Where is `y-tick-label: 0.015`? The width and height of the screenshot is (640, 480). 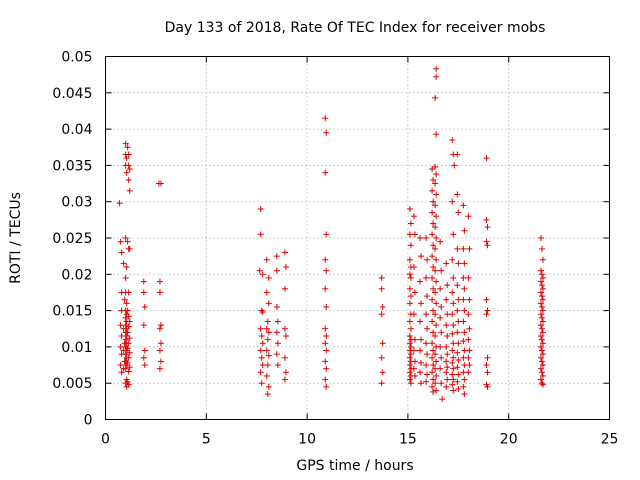 y-tick-label: 0.015 is located at coordinates (72, 312).